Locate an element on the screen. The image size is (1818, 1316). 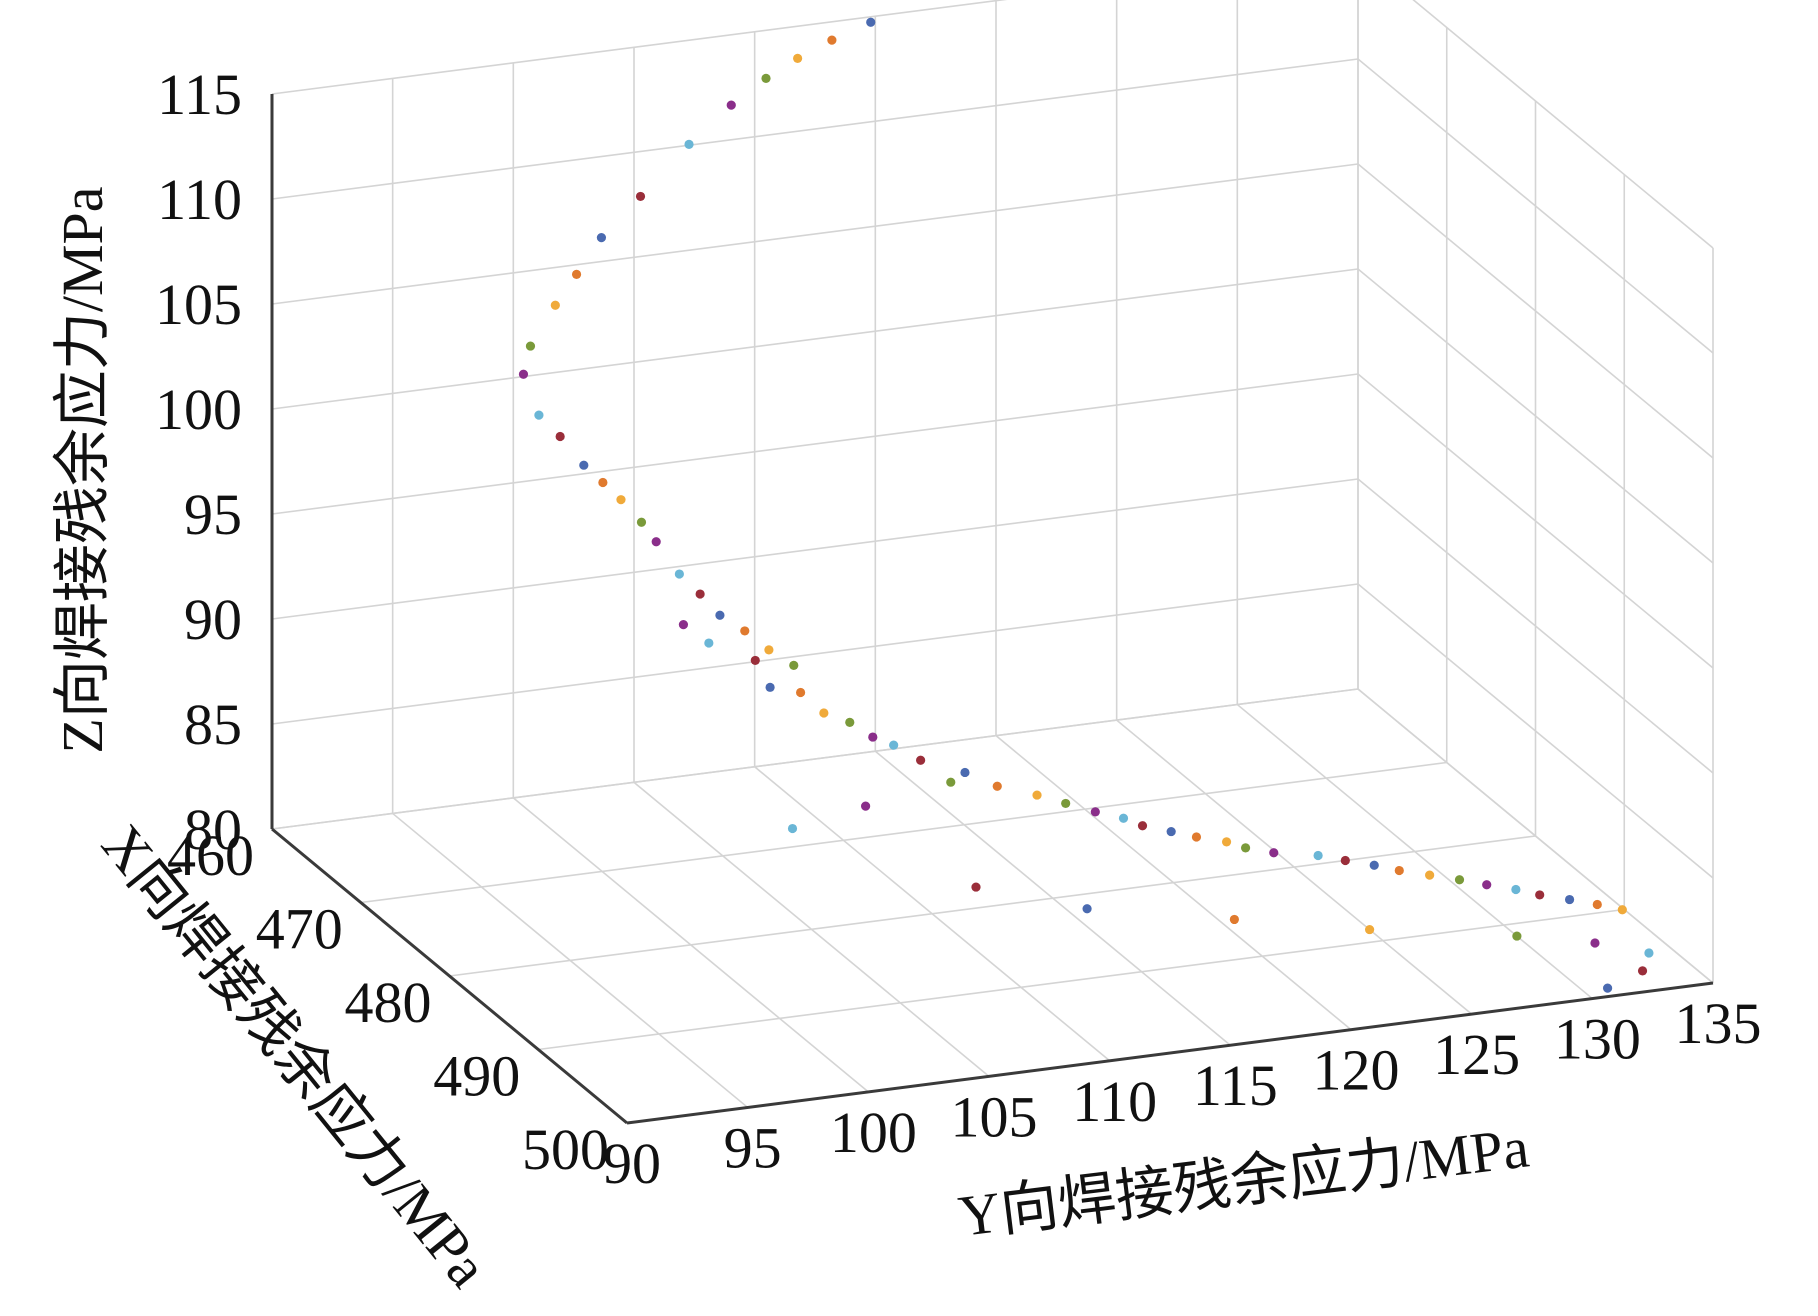
y-tick-label: 115 is located at coordinates (1235, 1085).